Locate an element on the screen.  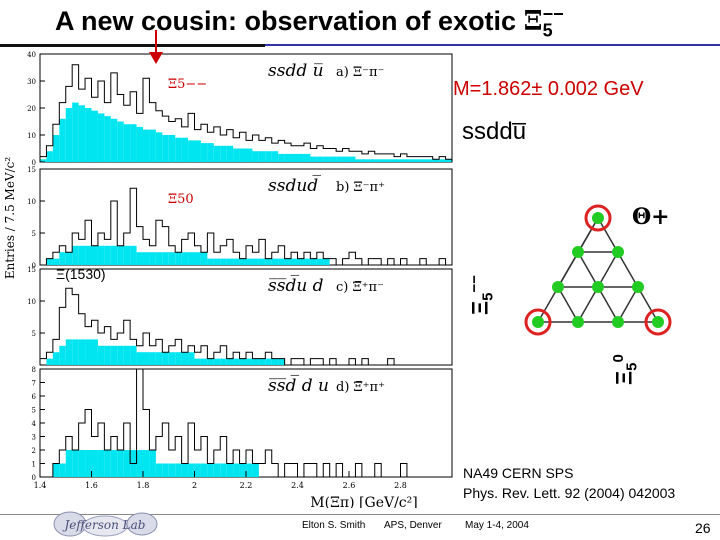
xi5mm-ring is located at coordinates (538, 322).